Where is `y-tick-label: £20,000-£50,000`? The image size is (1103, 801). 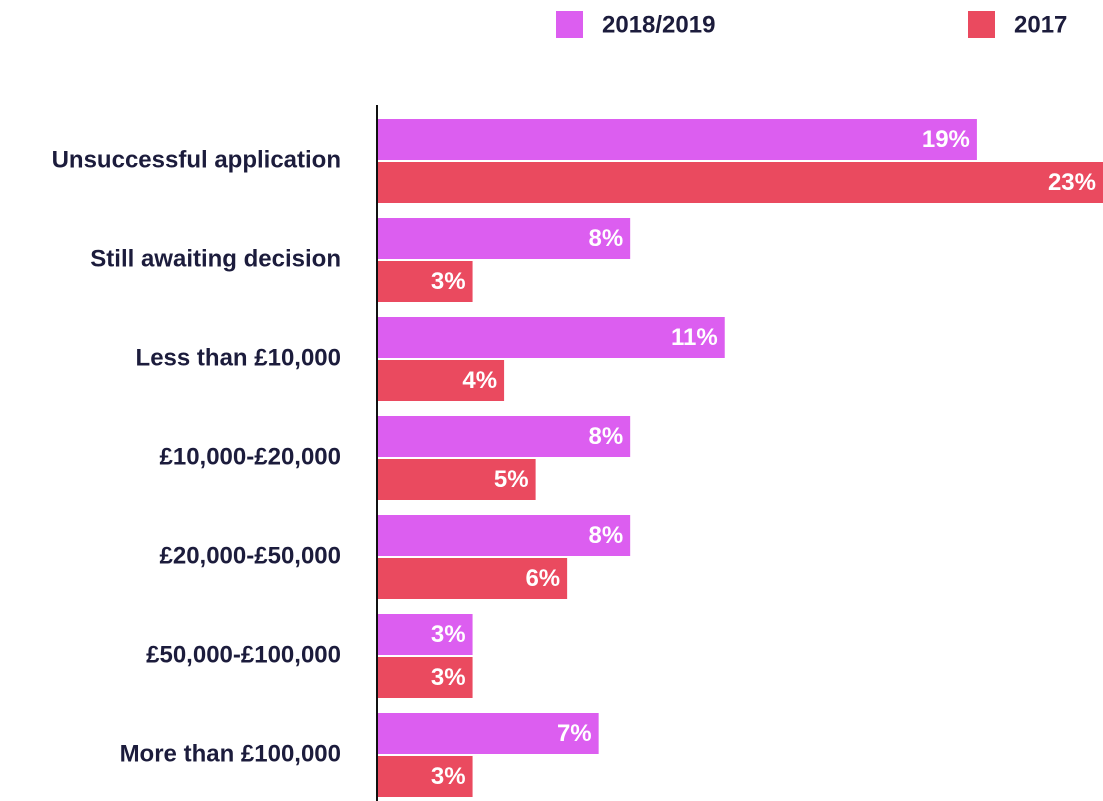 y-tick-label: £20,000-£50,000 is located at coordinates (251, 555).